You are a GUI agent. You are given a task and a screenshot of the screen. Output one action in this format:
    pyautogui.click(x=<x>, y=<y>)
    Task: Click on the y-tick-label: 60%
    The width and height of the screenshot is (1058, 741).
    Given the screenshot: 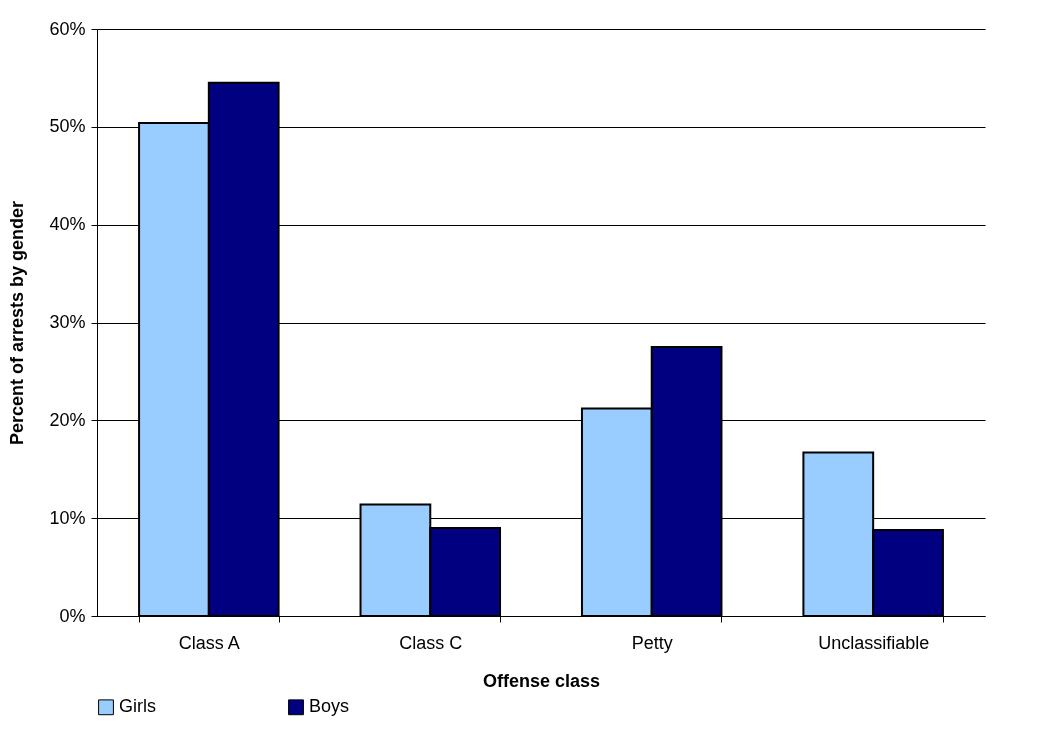 What is the action you would take?
    pyautogui.click(x=67, y=28)
    